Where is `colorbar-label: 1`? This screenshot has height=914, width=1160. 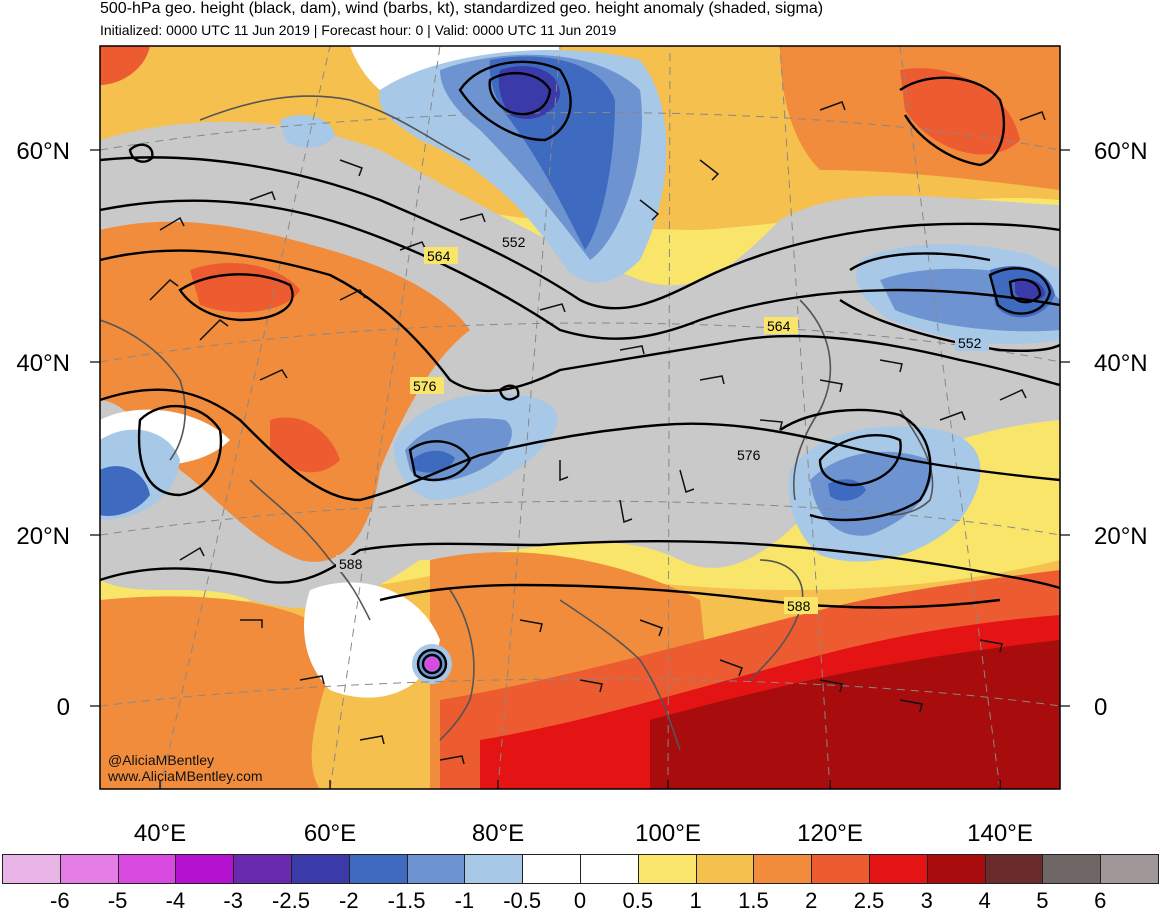 colorbar-label: 1 is located at coordinates (695, 900).